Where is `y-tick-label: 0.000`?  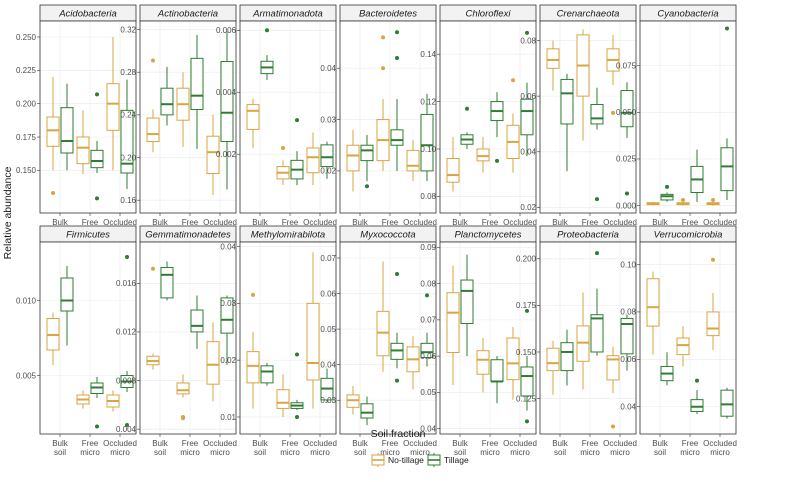 y-tick-label: 0.000 is located at coordinates (626, 205).